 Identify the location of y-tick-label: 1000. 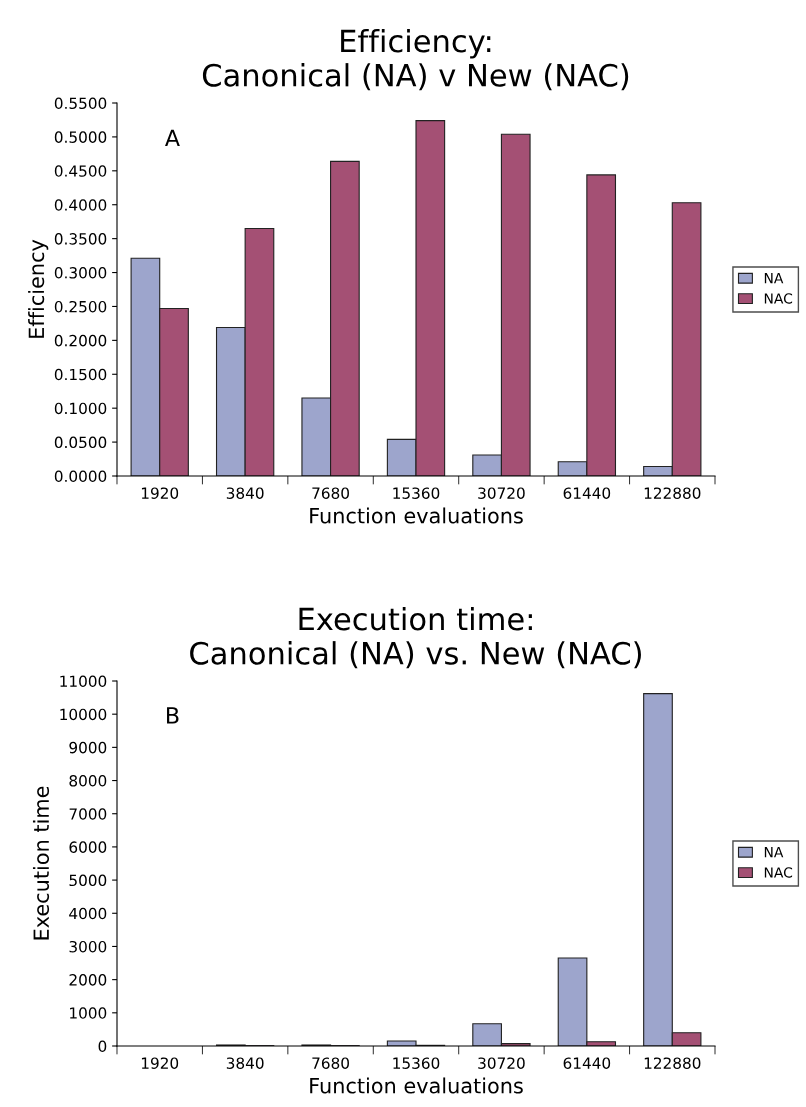
(88, 1013).